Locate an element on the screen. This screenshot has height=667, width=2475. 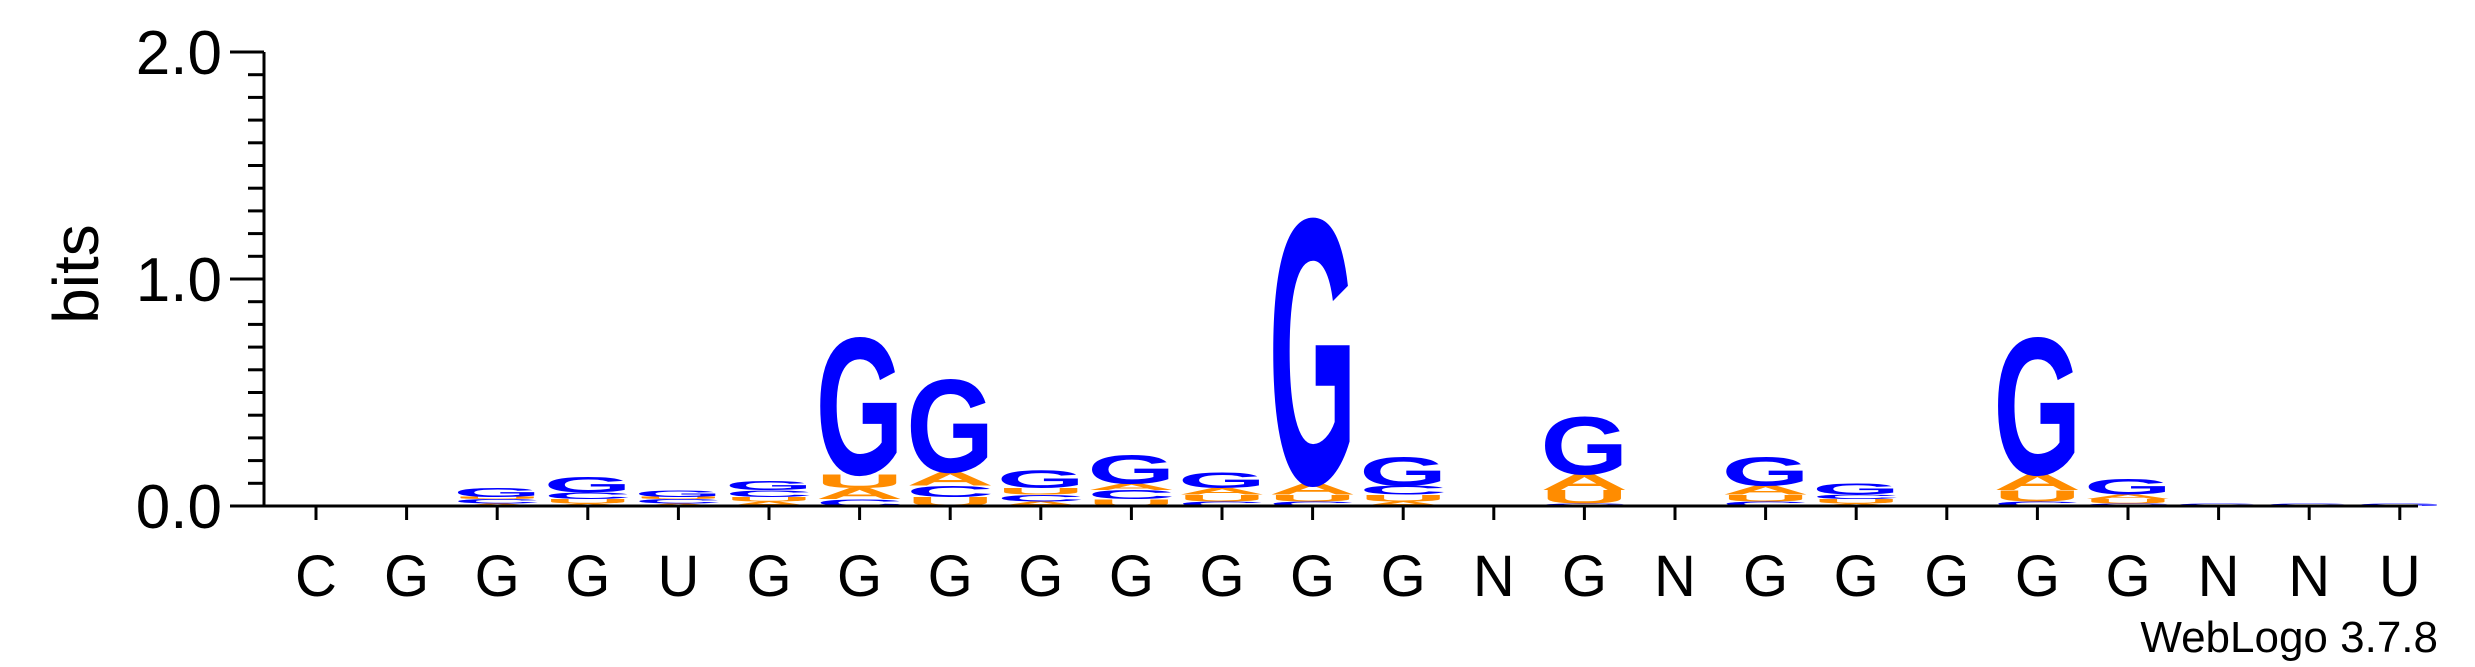
weblogo-credit: WebLogo 3.7.8 is located at coordinates (2289, 637).